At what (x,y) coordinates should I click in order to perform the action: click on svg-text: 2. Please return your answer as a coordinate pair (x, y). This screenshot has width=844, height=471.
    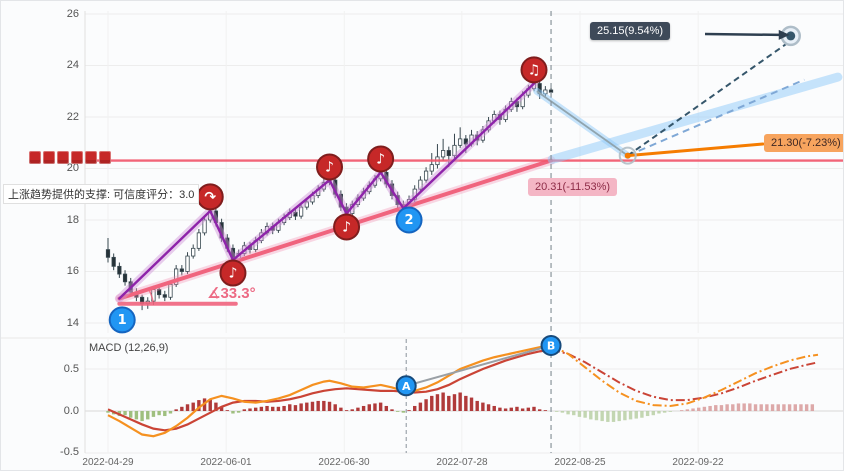
    Looking at the image, I should click on (409, 220).